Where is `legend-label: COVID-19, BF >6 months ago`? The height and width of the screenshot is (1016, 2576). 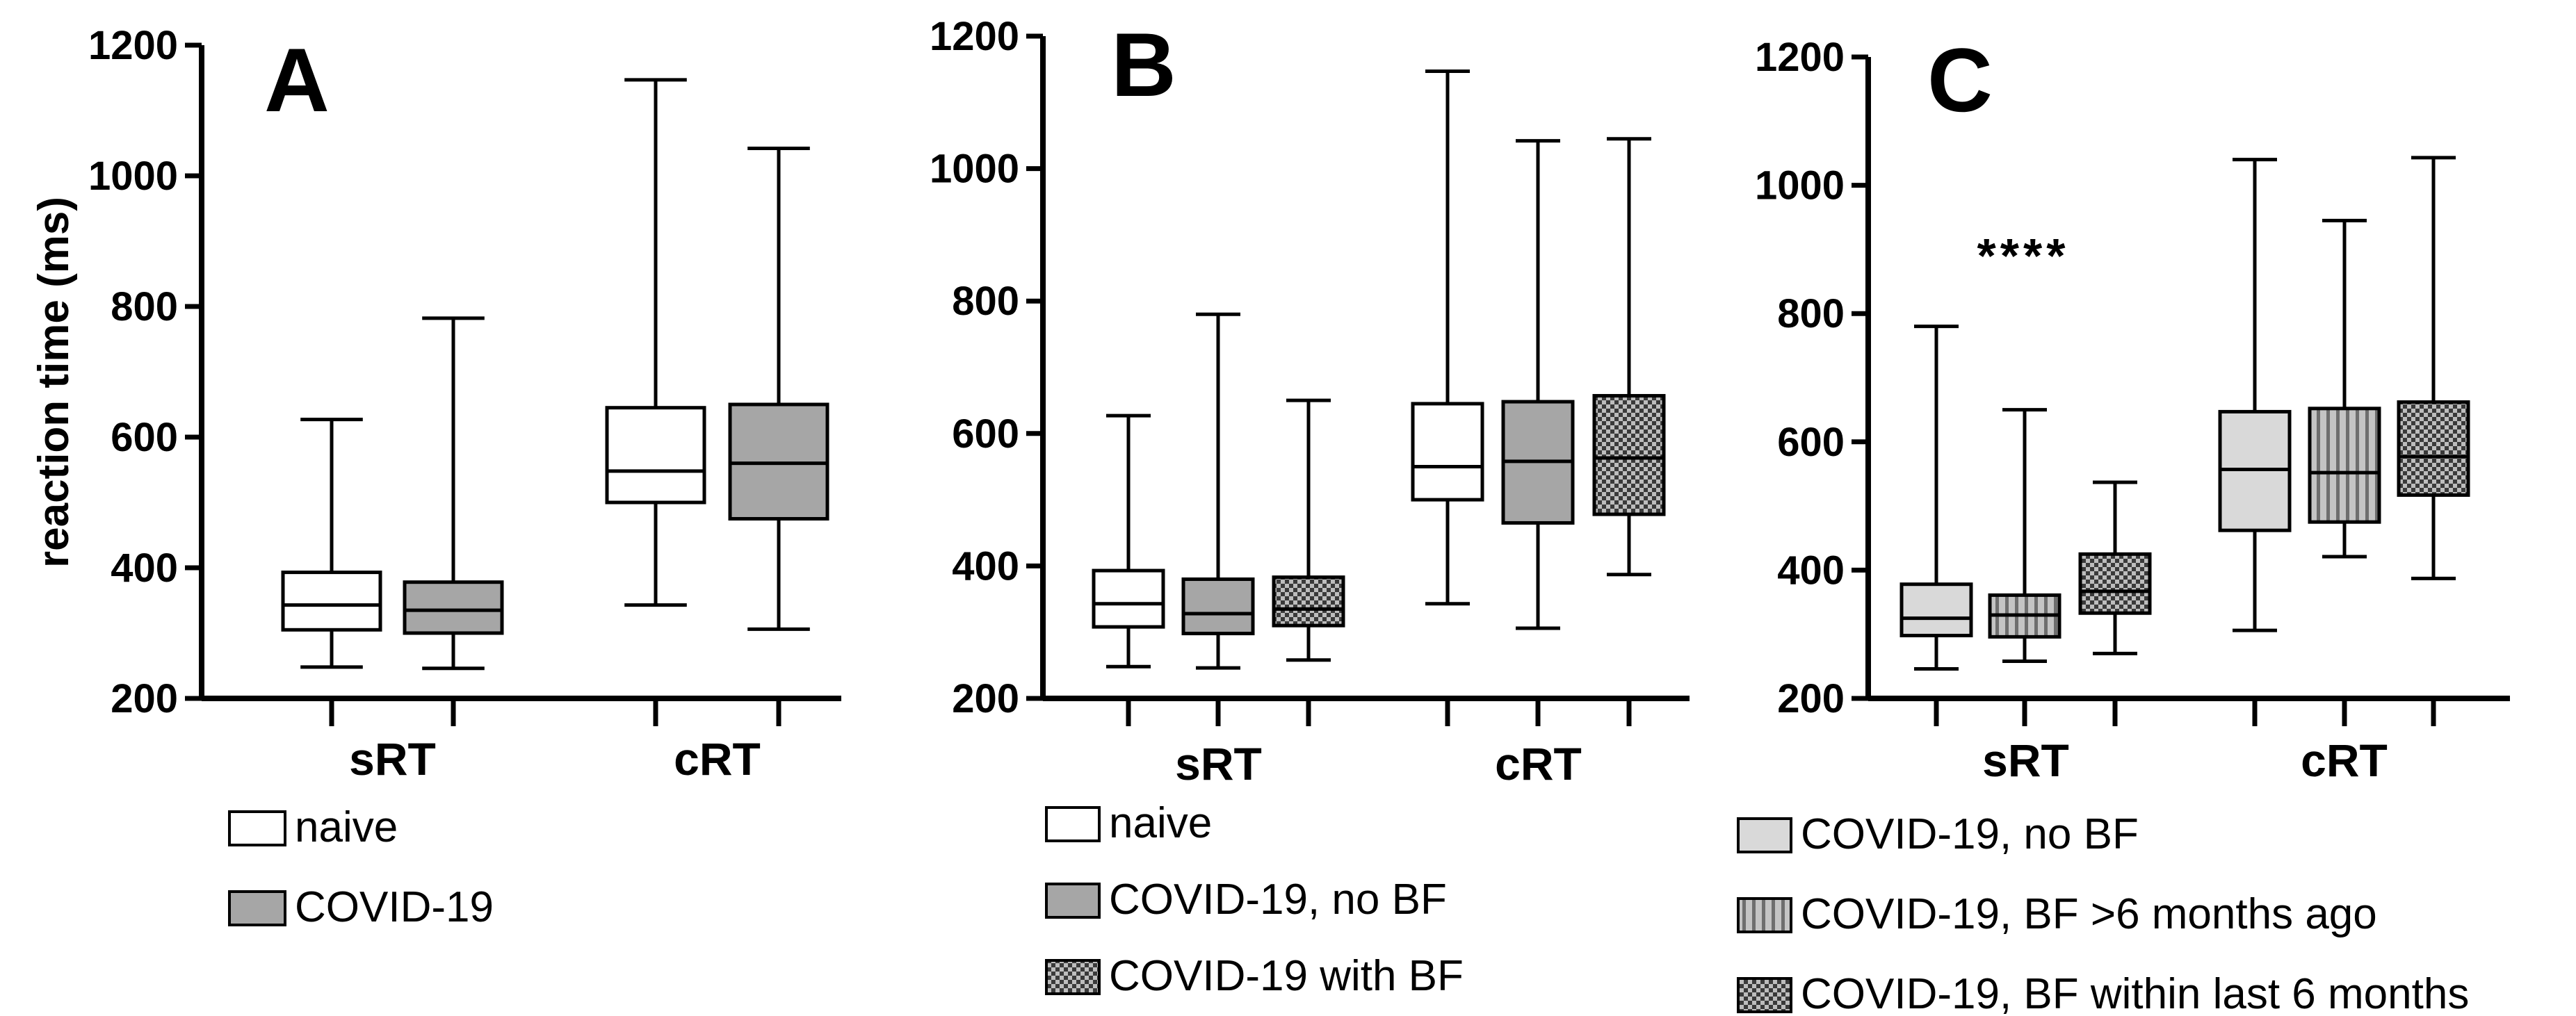 legend-label: COVID-19, BF >6 months ago is located at coordinates (2089, 914).